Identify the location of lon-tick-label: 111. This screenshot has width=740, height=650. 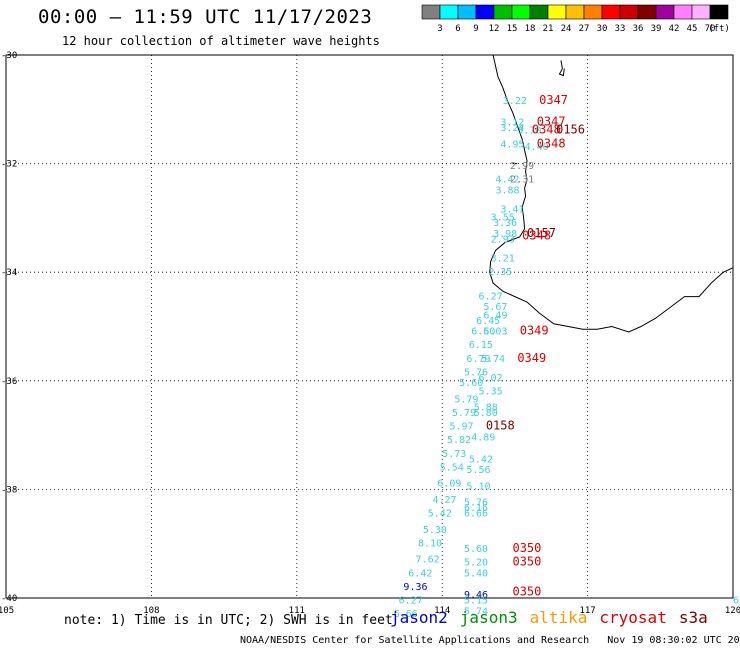
(297, 611).